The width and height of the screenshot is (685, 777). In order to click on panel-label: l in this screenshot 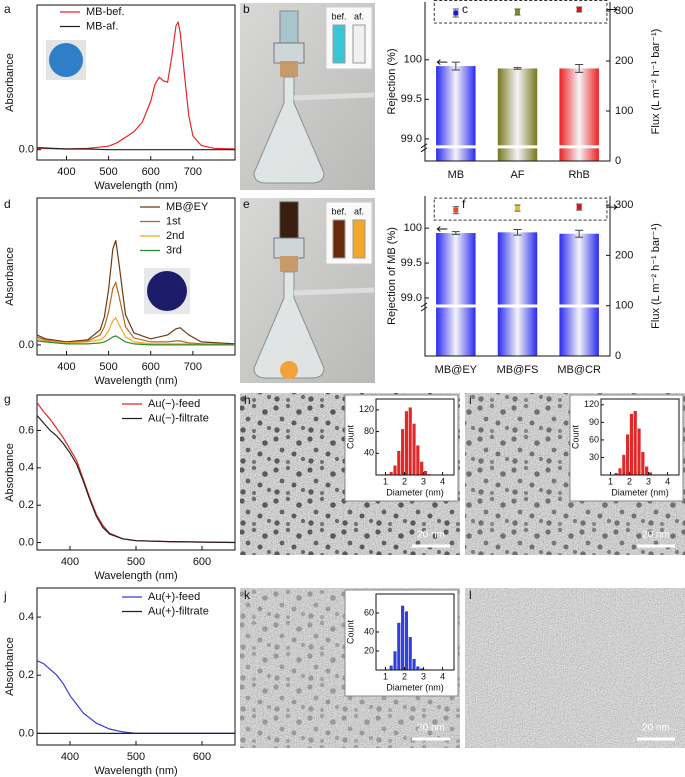, I will do `click(470, 595)`.